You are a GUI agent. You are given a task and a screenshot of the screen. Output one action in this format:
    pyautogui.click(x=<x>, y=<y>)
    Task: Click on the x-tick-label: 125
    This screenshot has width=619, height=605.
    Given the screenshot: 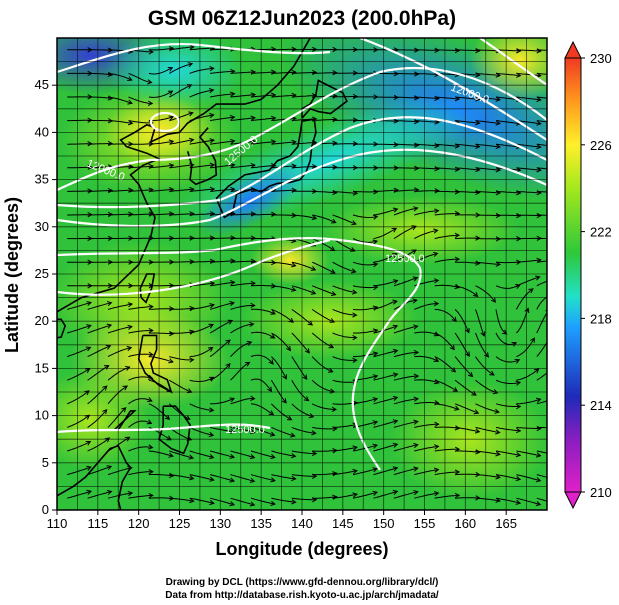 What is the action you would take?
    pyautogui.click(x=180, y=523)
    